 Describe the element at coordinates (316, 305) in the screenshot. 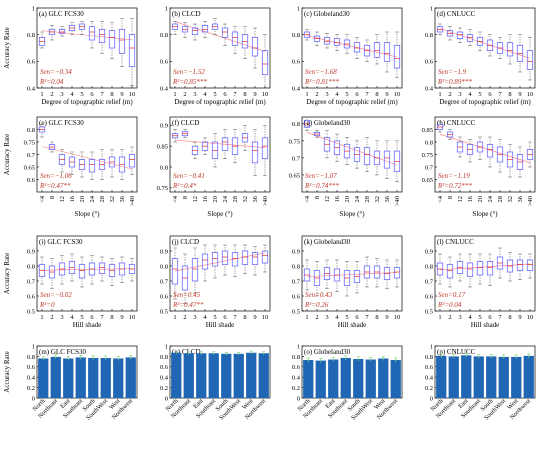

I see `stat-r2: R²=0.26` at that location.